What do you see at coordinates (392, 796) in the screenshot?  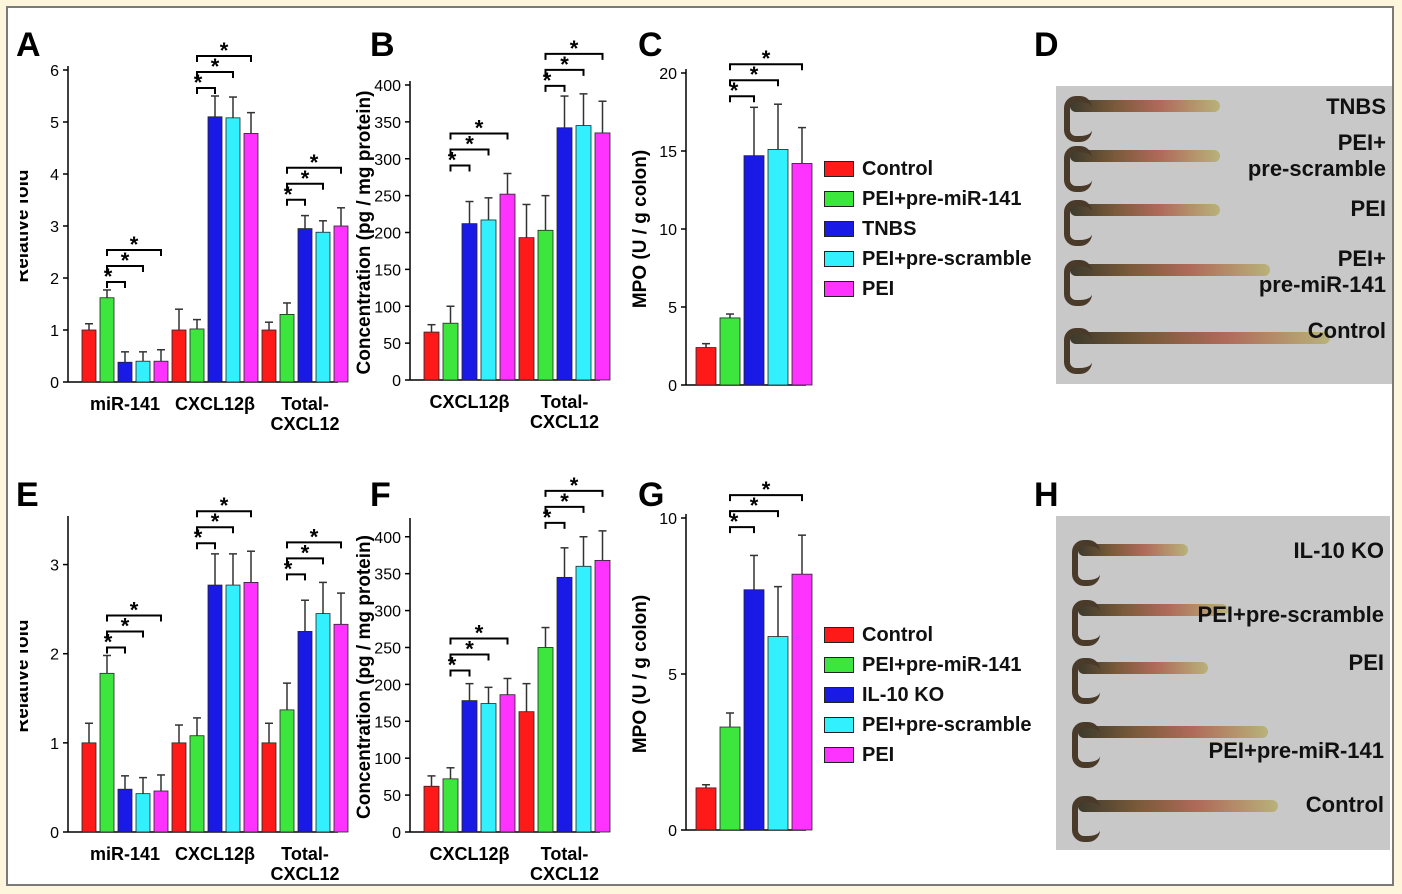 I see `y-tick-label: 50` at bounding box center [392, 796].